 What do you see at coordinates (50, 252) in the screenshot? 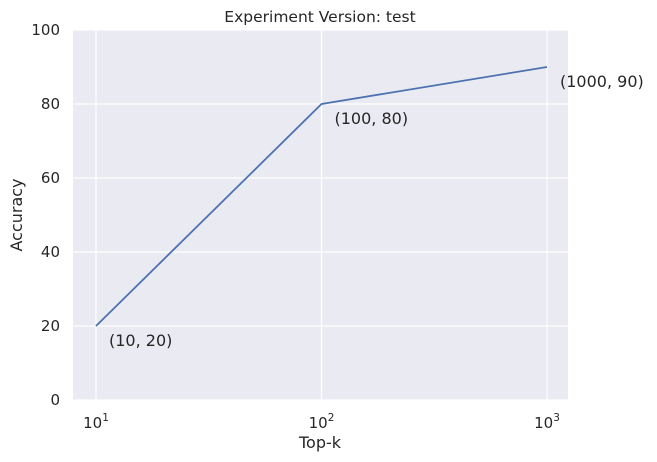
I see `y-tick-label: 40` at bounding box center [50, 252].